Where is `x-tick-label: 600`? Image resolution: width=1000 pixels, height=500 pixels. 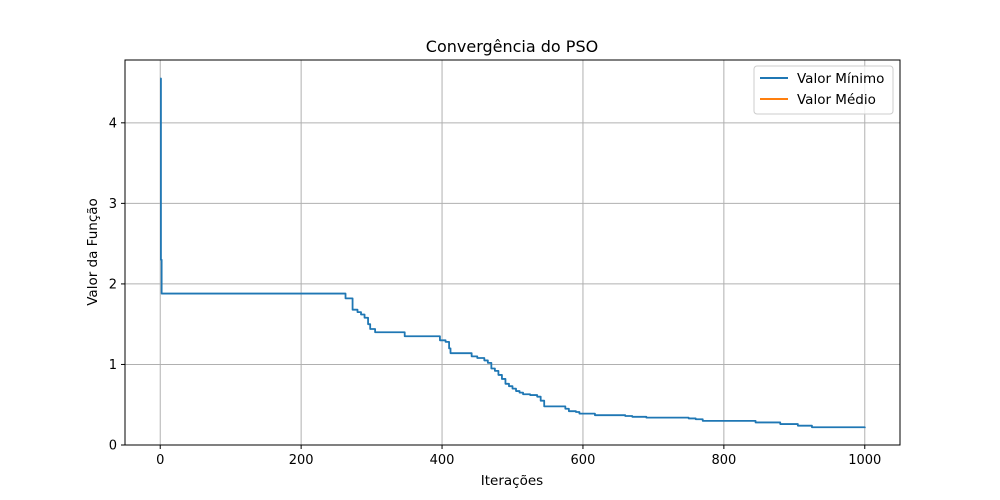
x-tick-label: 600 is located at coordinates (583, 460).